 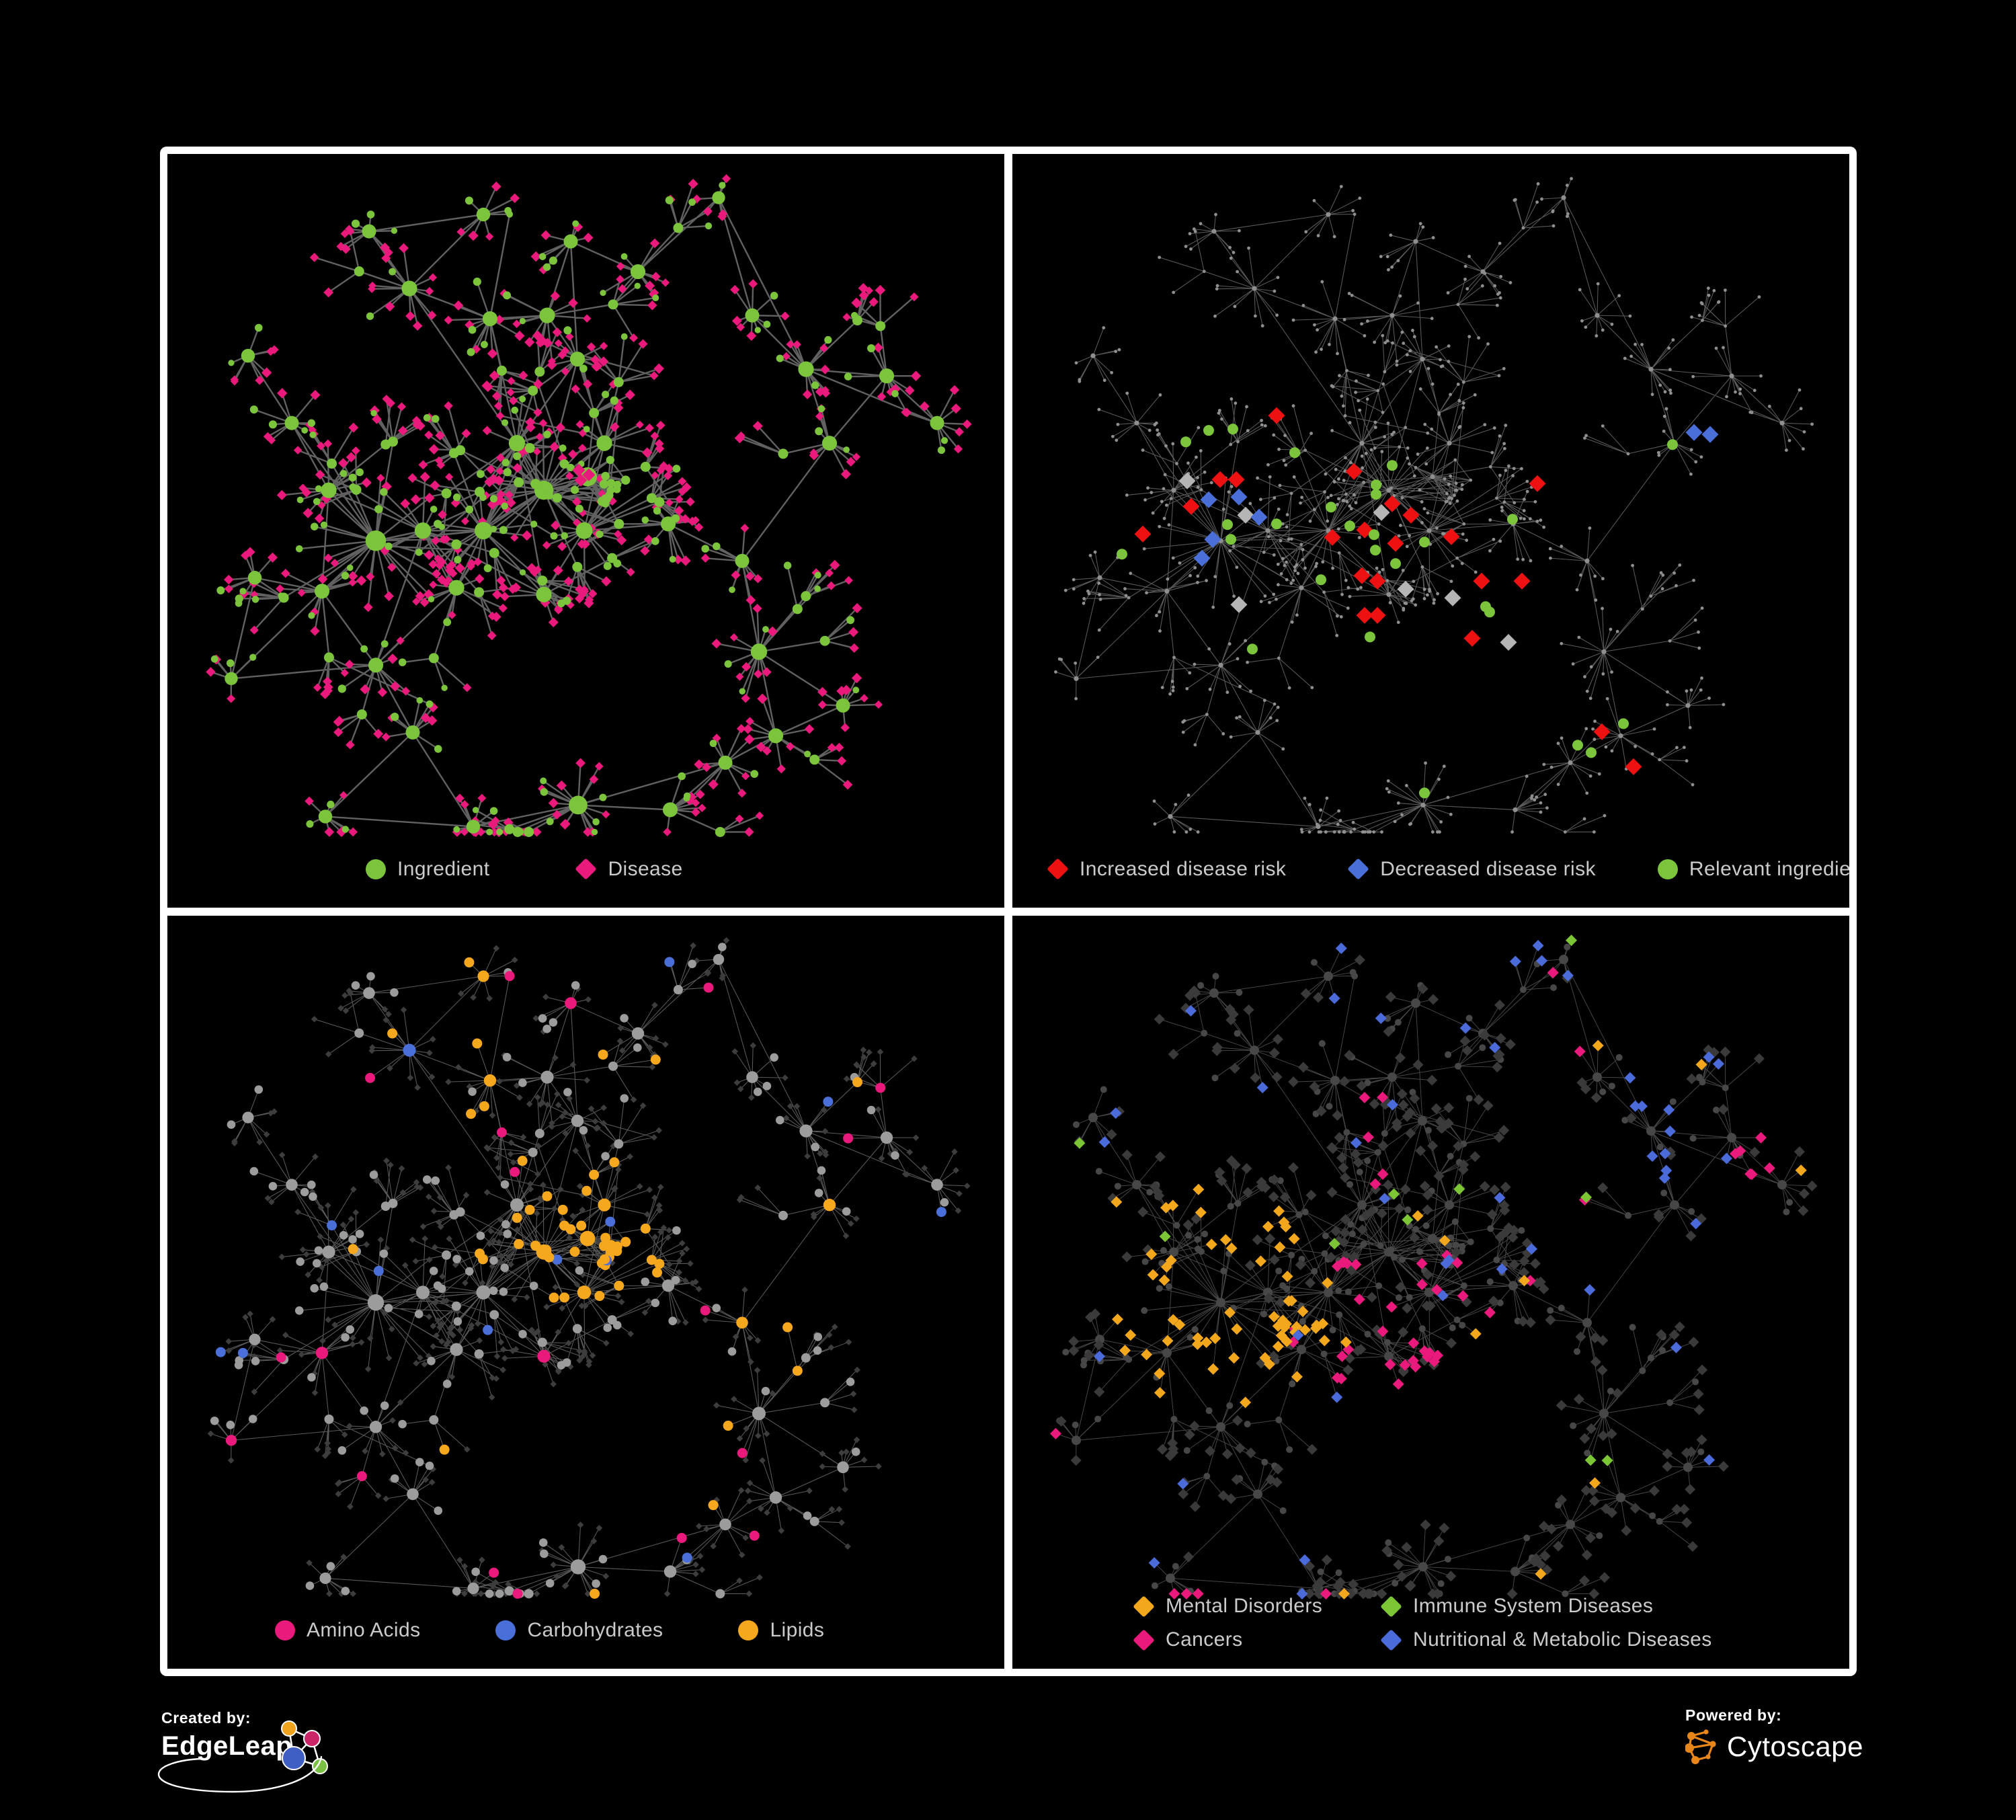 What do you see at coordinates (645, 868) in the screenshot?
I see `legend-label: Disease` at bounding box center [645, 868].